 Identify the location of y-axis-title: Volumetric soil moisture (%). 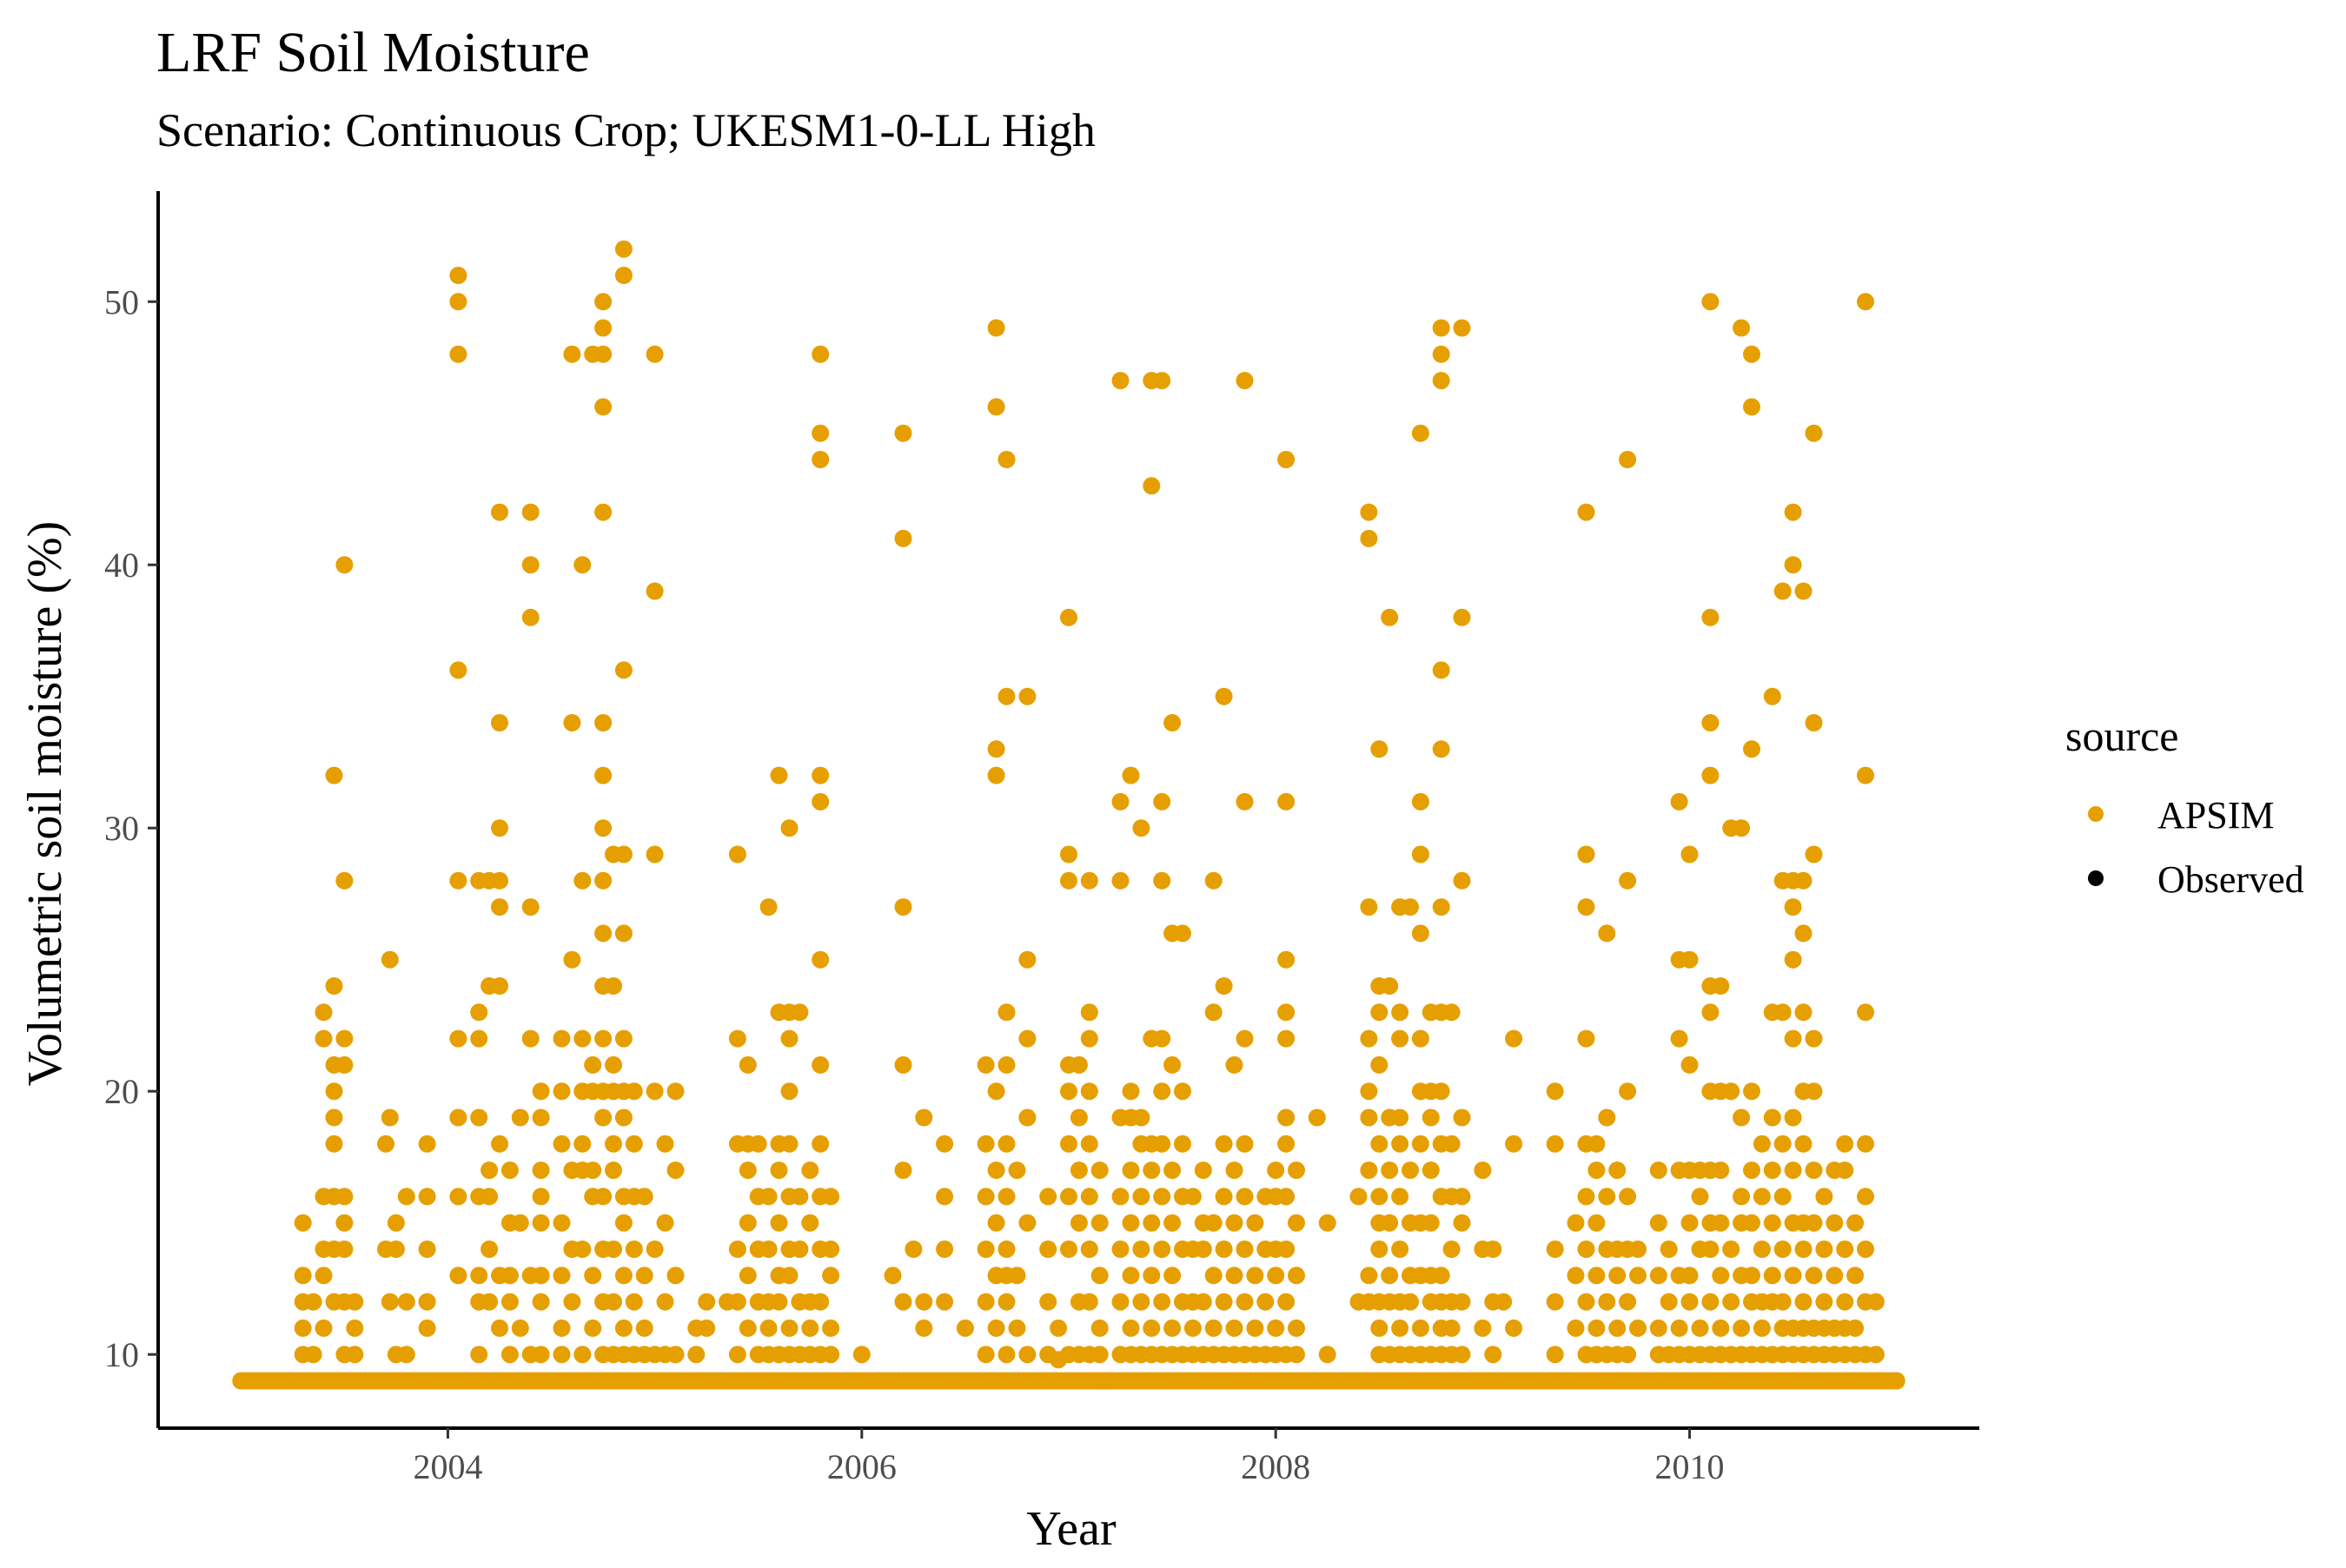
(45, 804).